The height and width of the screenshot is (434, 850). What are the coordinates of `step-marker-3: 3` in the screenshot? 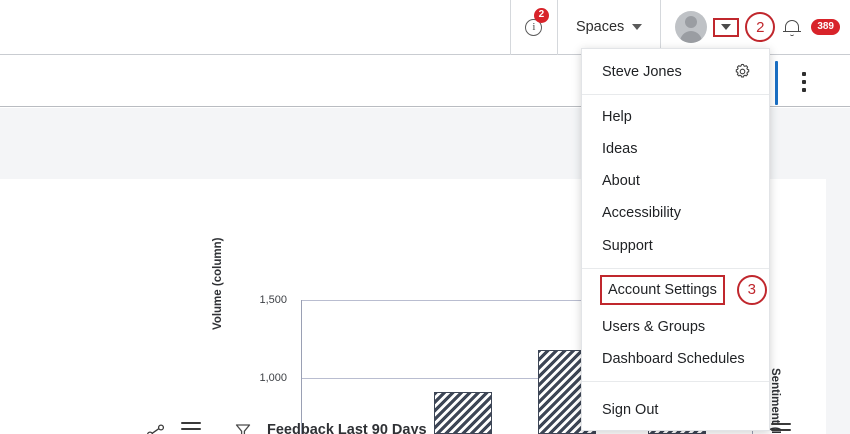 It's located at (751, 289).